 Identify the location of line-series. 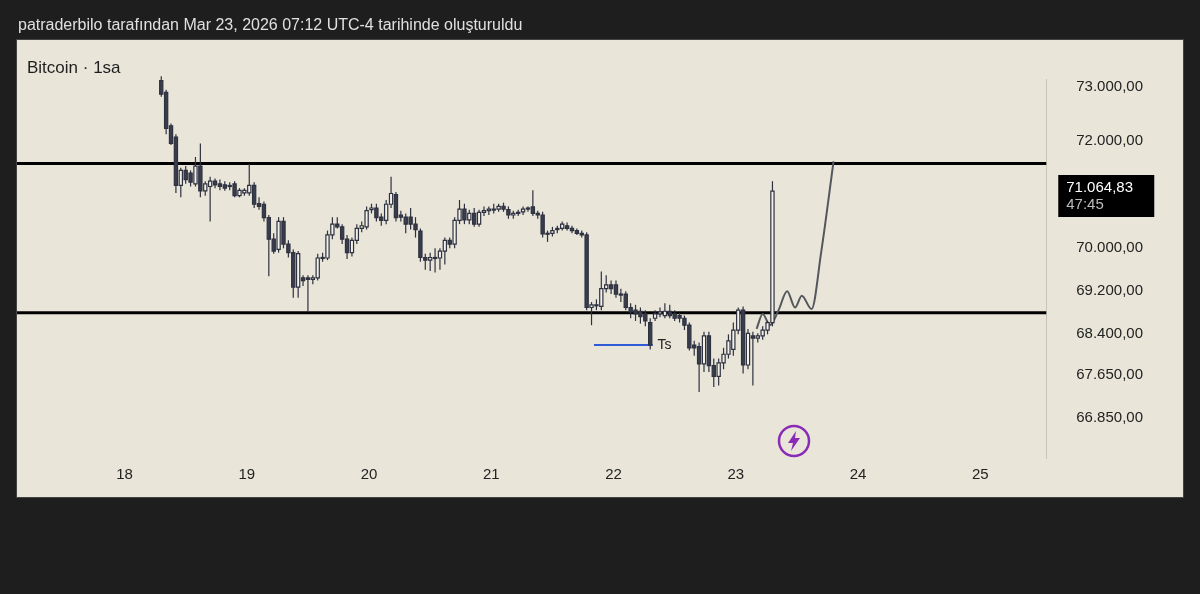
(795, 245).